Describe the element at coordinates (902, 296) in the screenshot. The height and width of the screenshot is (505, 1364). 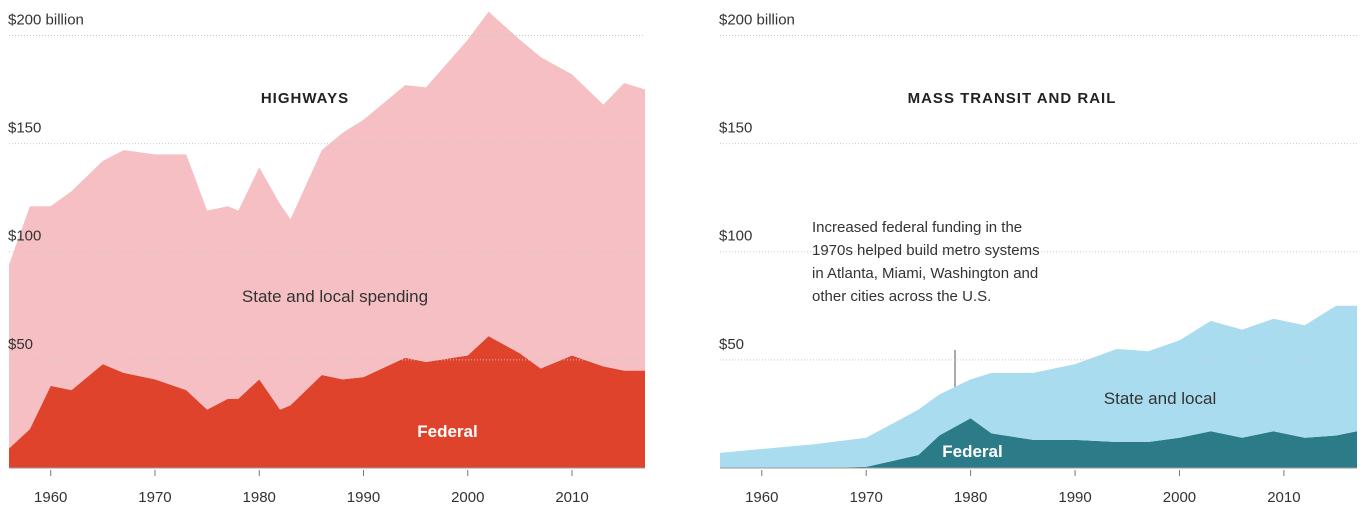
I see `annotation-line: other cities across the U.S.` at that location.